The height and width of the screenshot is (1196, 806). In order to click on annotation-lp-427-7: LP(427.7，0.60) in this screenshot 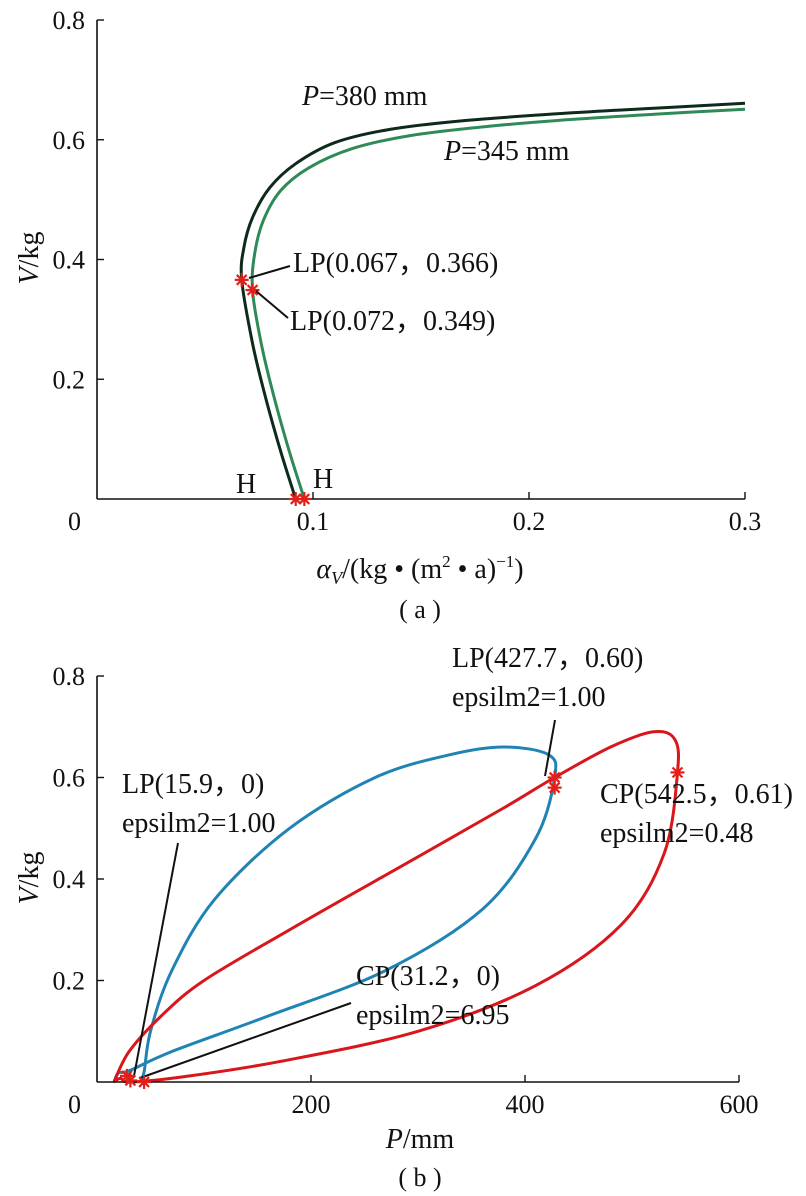, I will do `click(547, 658)`.